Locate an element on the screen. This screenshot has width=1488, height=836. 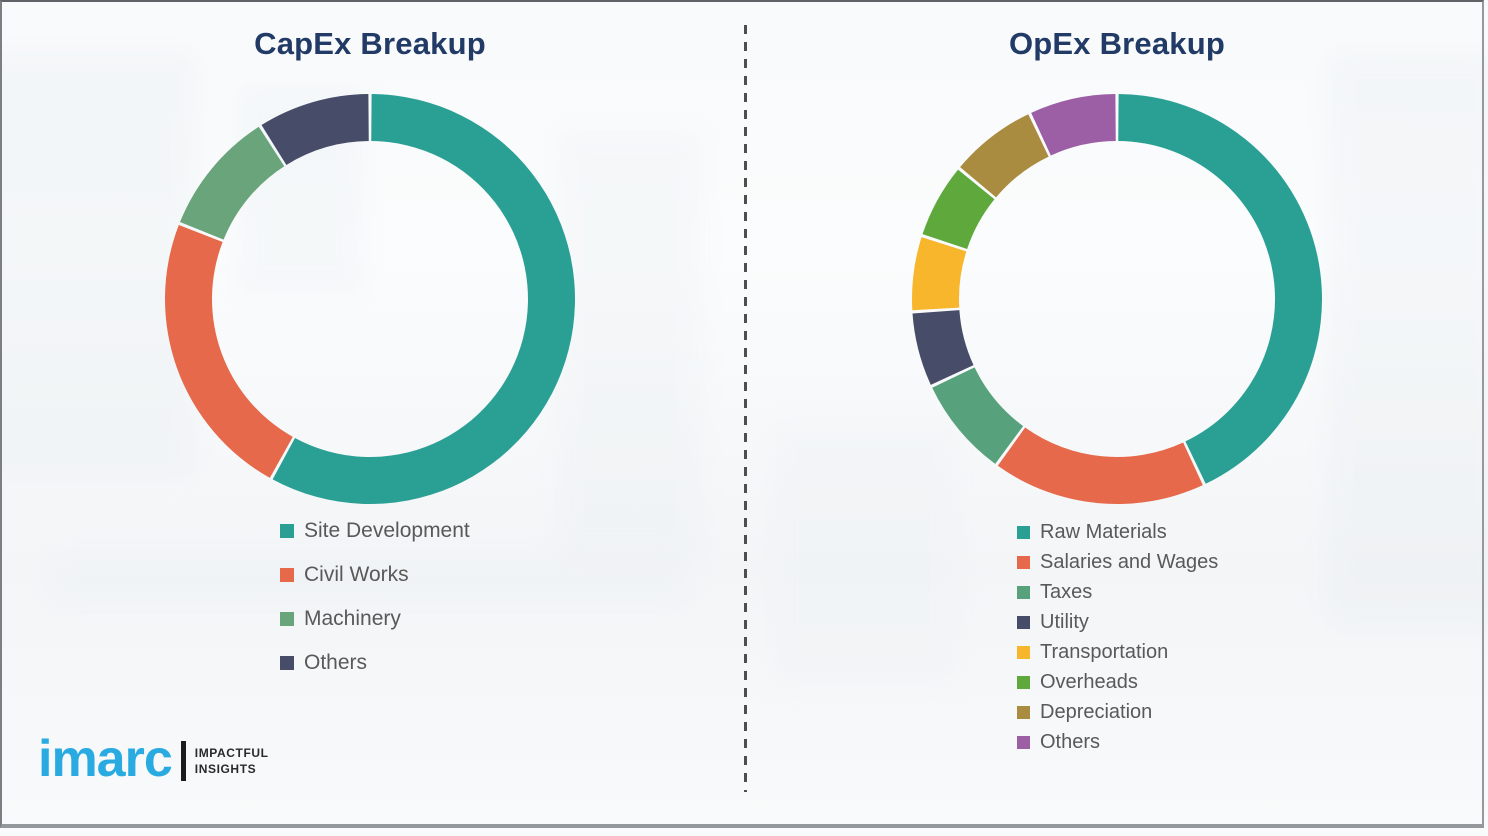
imarc-logo-wordmark: imarc is located at coordinates (105, 759).